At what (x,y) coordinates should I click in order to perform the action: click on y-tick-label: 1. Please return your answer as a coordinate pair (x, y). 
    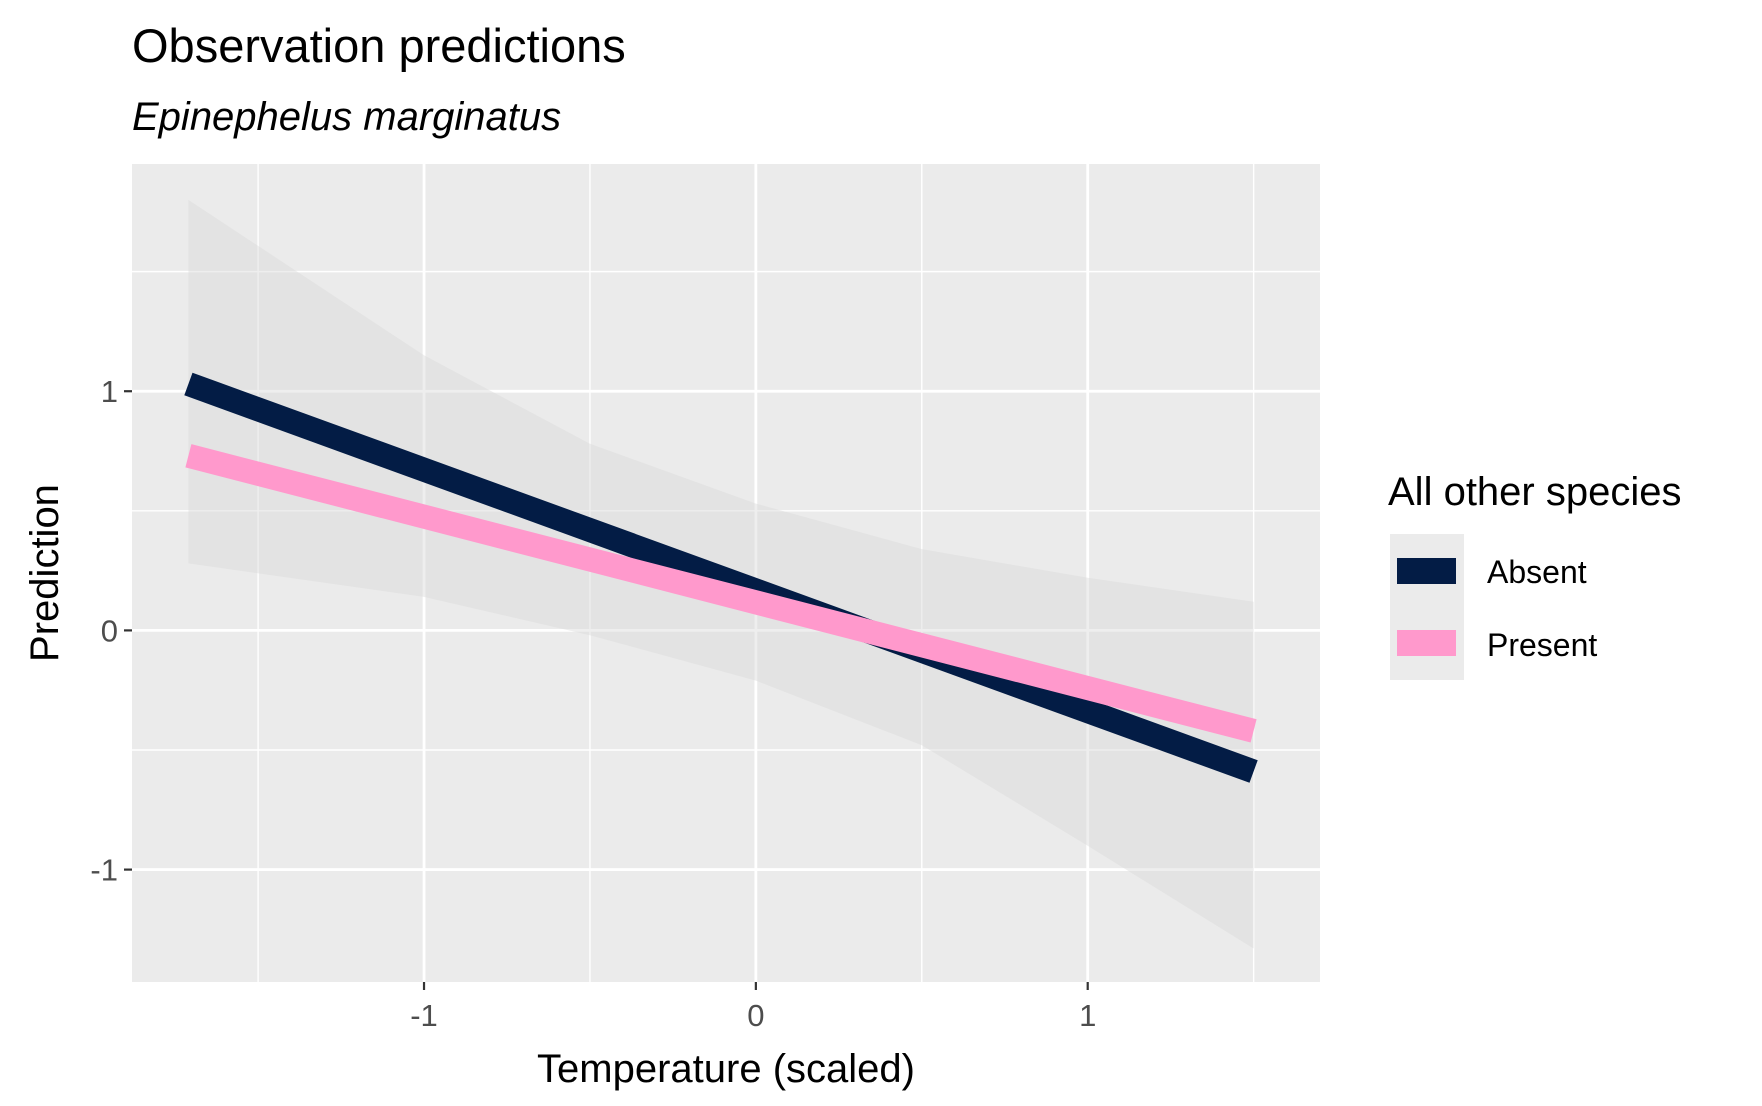
    Looking at the image, I should click on (109, 391).